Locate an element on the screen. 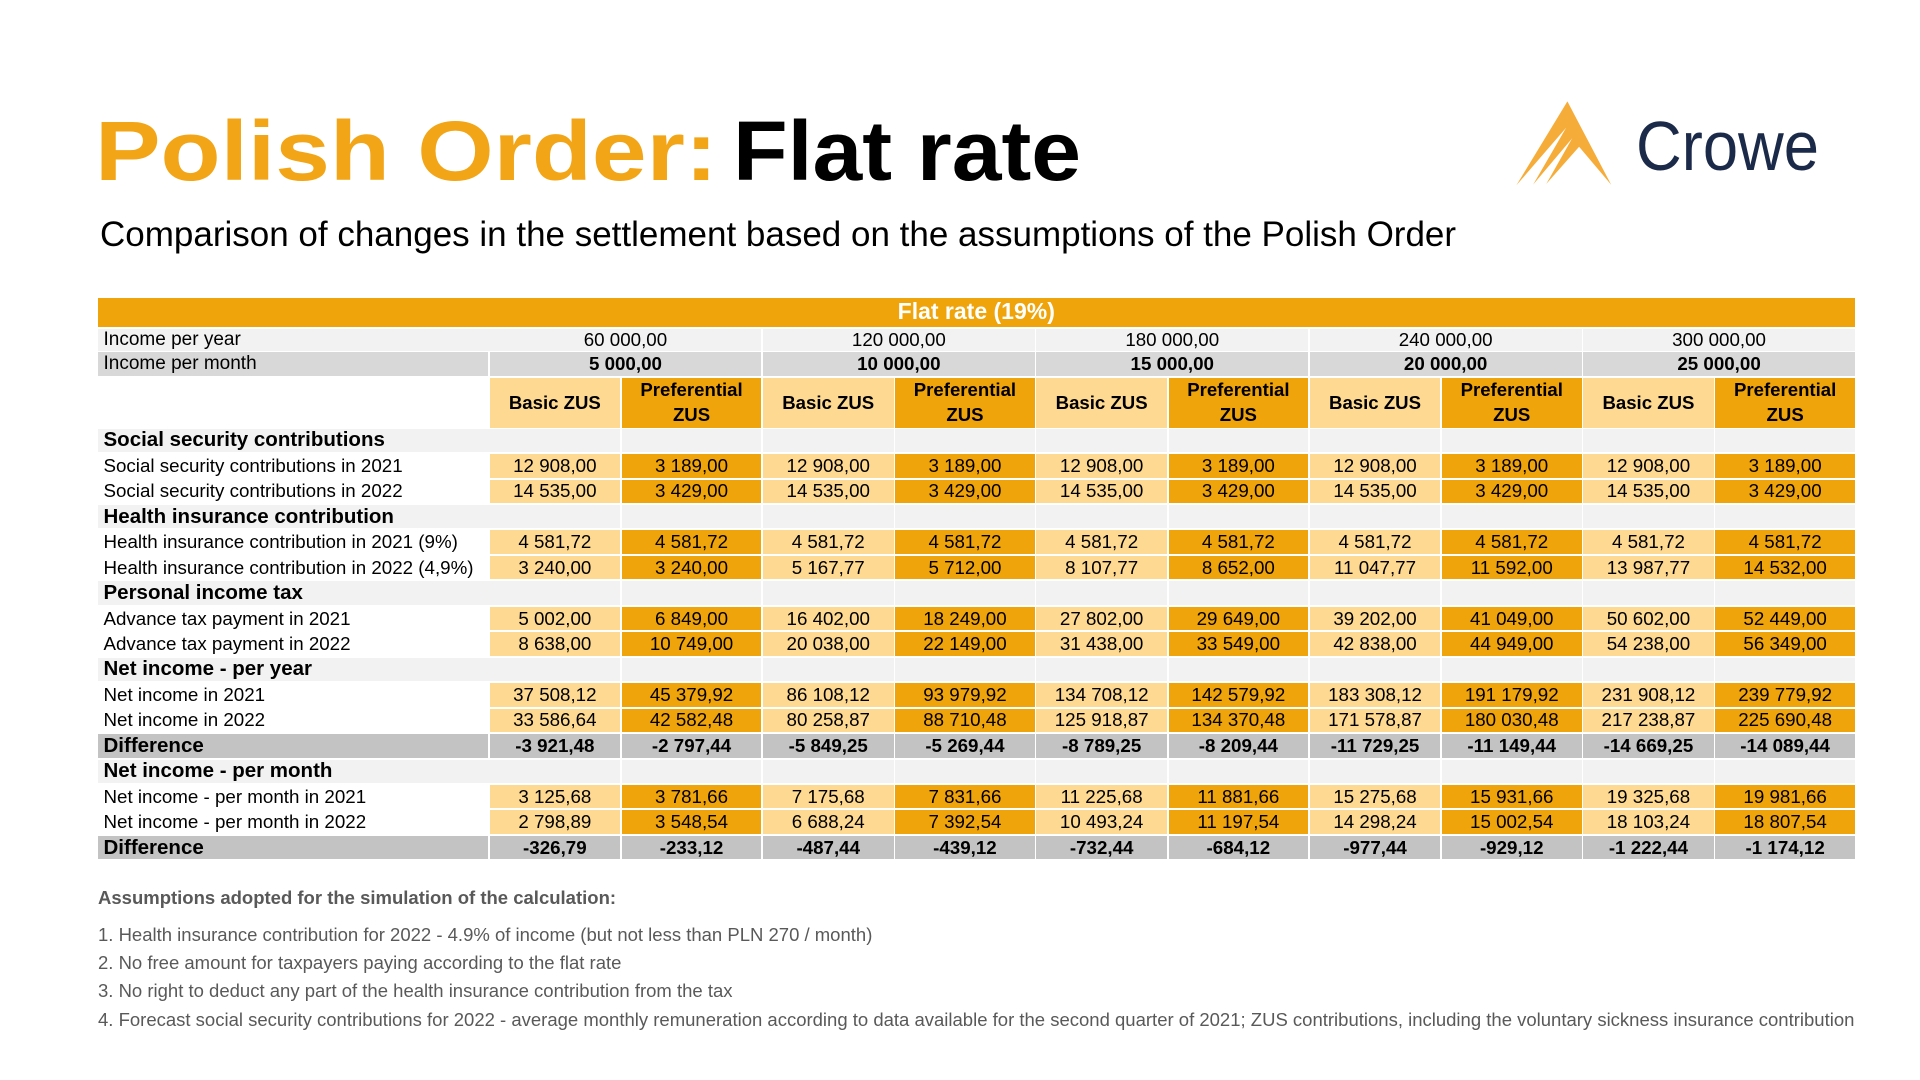 The image size is (1920, 1080). svg-text: Crowe is located at coordinates (1727, 146).